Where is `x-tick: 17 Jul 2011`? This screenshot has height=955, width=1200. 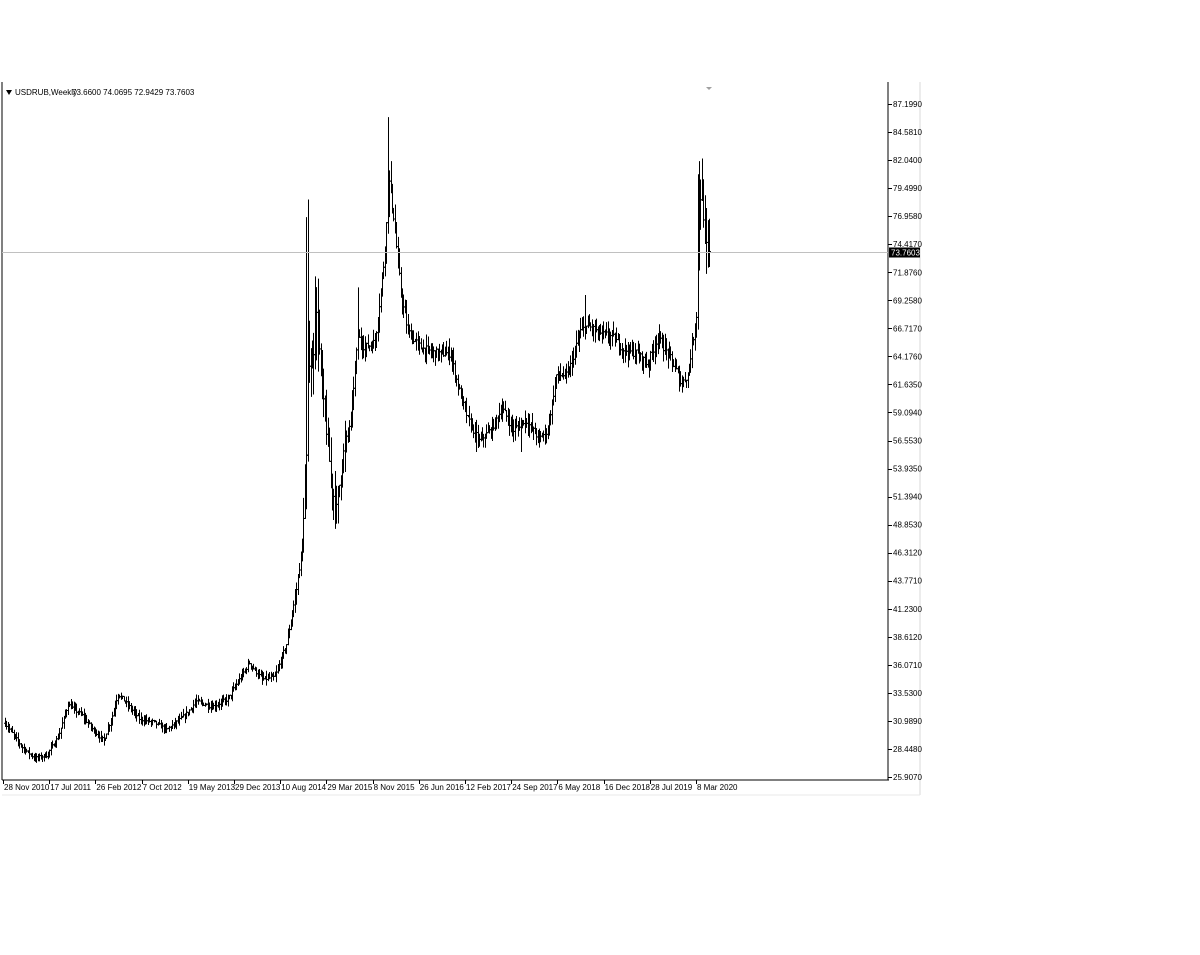
x-tick: 17 Jul 2011 is located at coordinates (70, 786).